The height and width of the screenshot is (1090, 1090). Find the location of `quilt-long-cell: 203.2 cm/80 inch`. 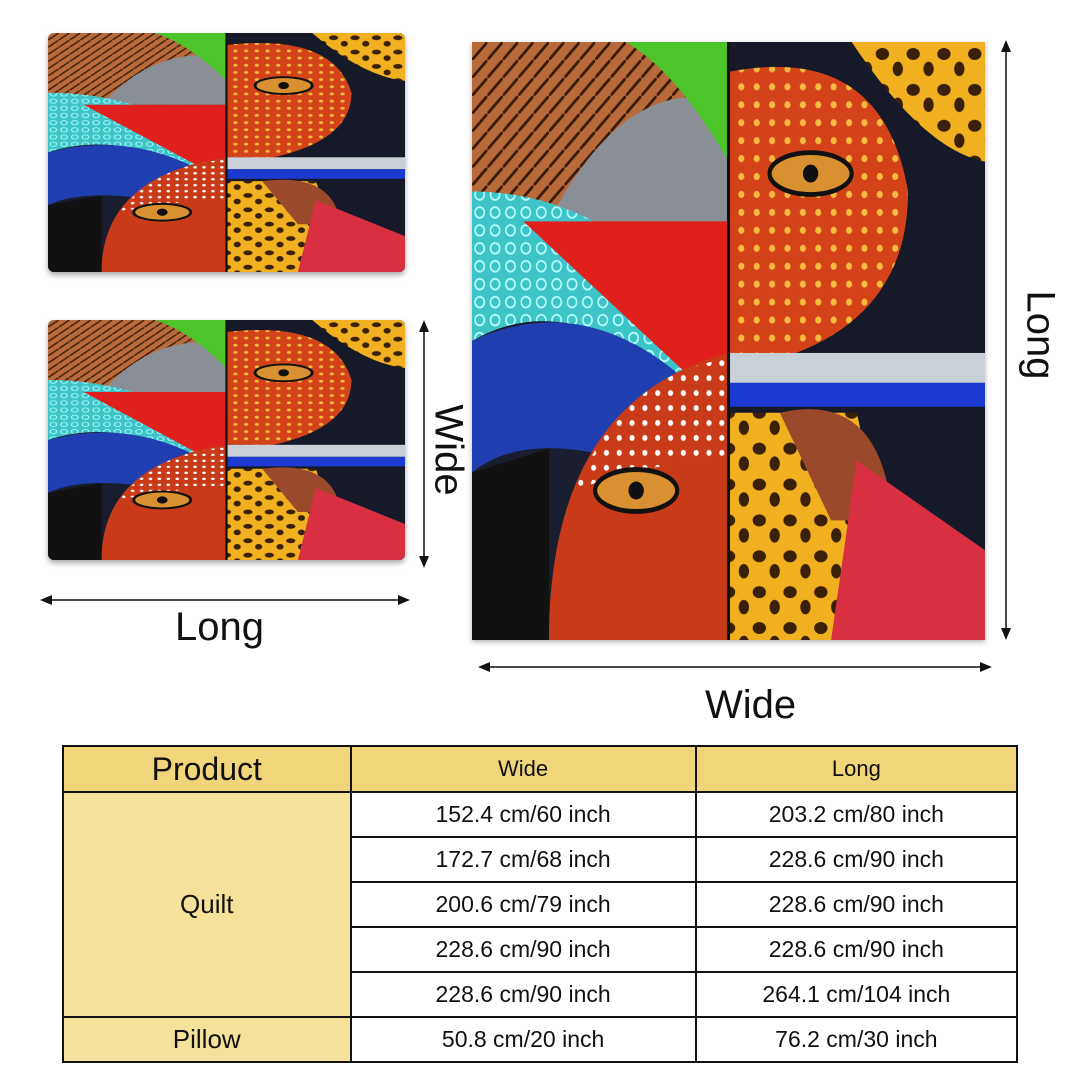

quilt-long-cell: 203.2 cm/80 inch is located at coordinates (856, 814).